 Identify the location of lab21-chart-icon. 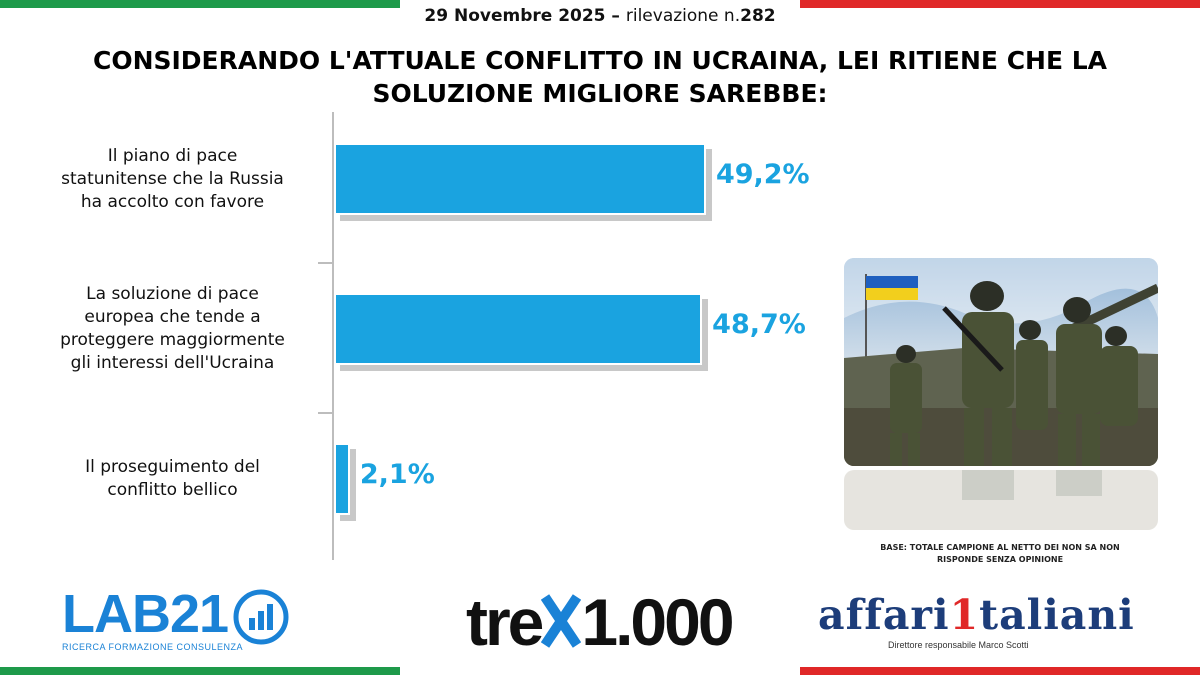
(261, 617).